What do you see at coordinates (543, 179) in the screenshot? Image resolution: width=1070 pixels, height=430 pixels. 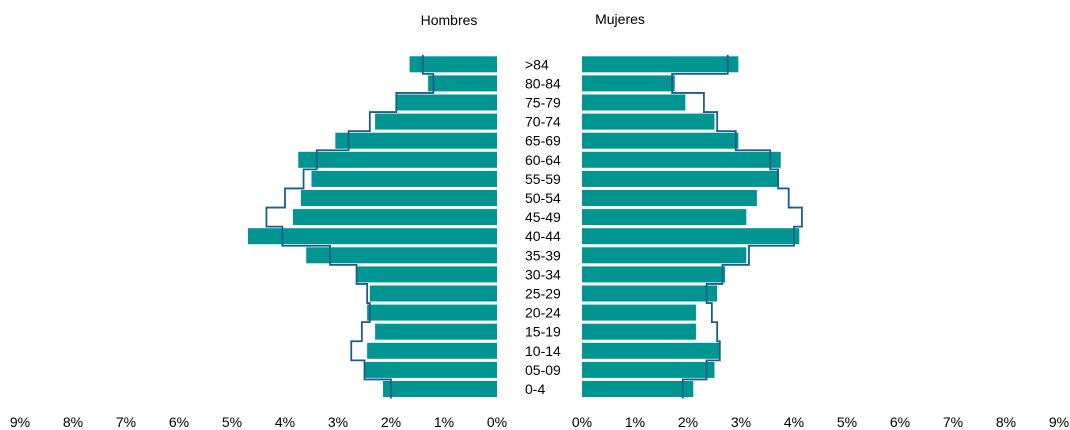 I see `age-label-55-59: 55-59` at bounding box center [543, 179].